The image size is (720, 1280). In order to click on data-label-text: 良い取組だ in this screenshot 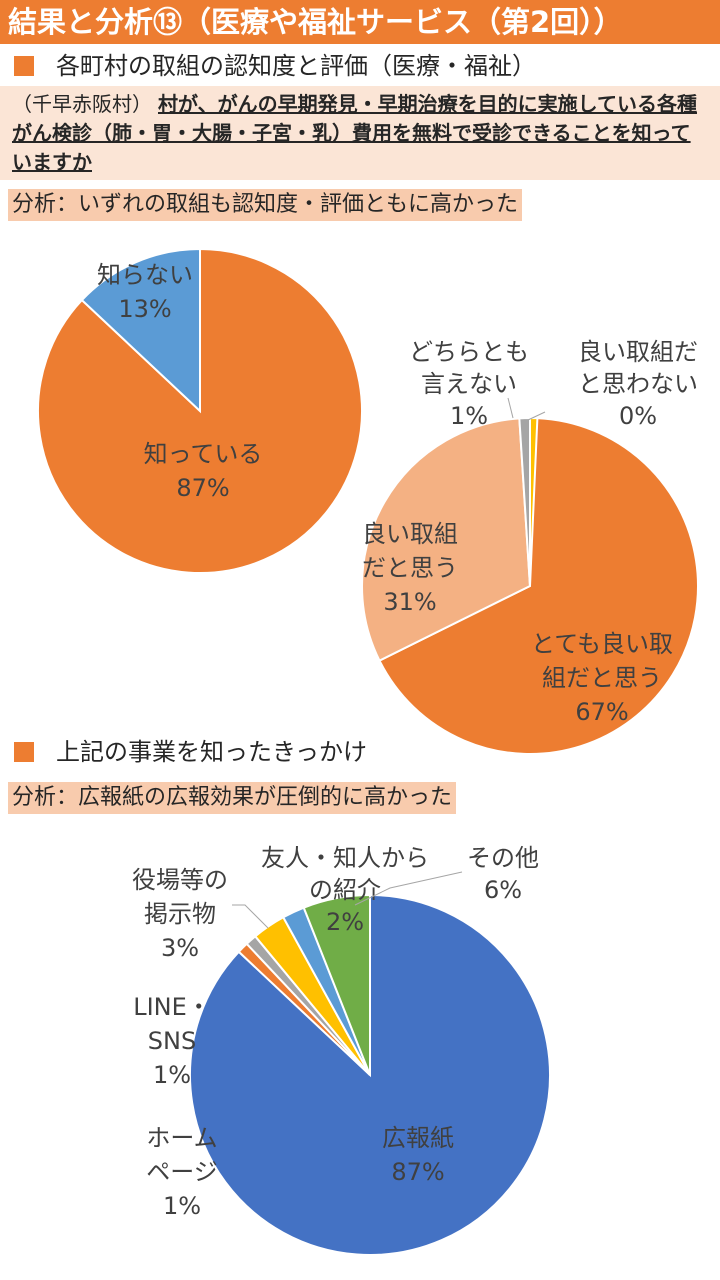, I will do `click(638, 352)`.